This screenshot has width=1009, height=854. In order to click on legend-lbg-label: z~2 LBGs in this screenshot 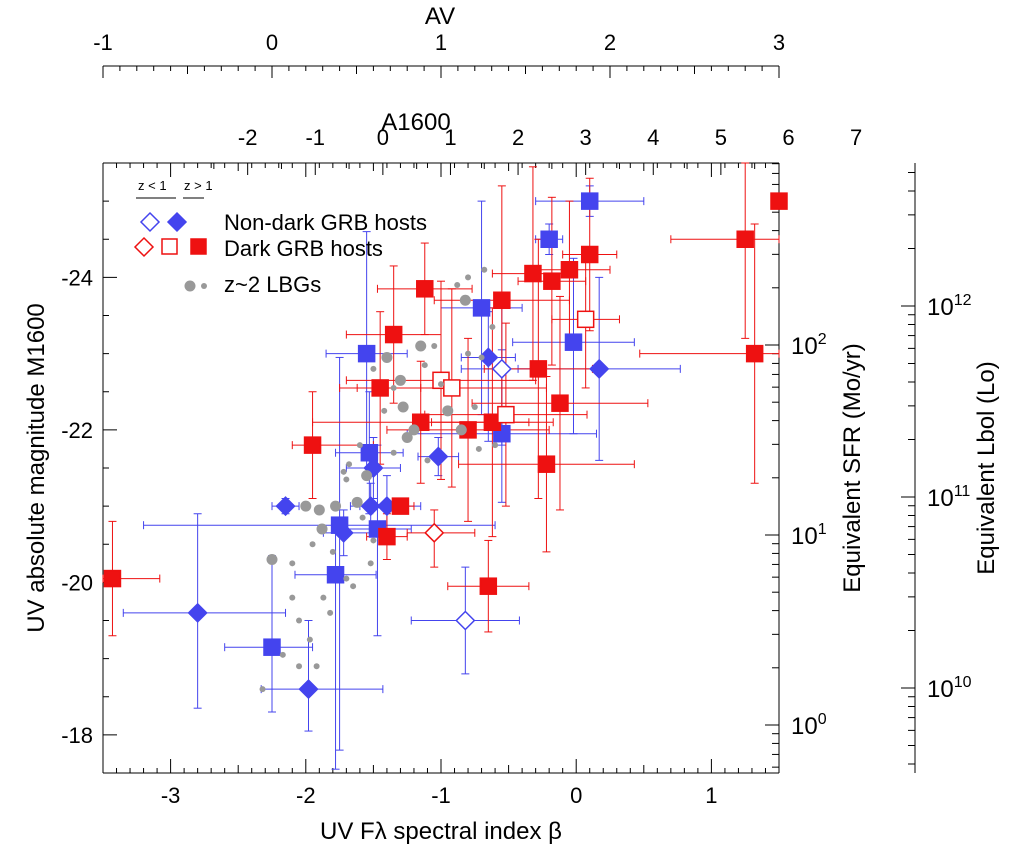, I will do `click(272, 284)`.